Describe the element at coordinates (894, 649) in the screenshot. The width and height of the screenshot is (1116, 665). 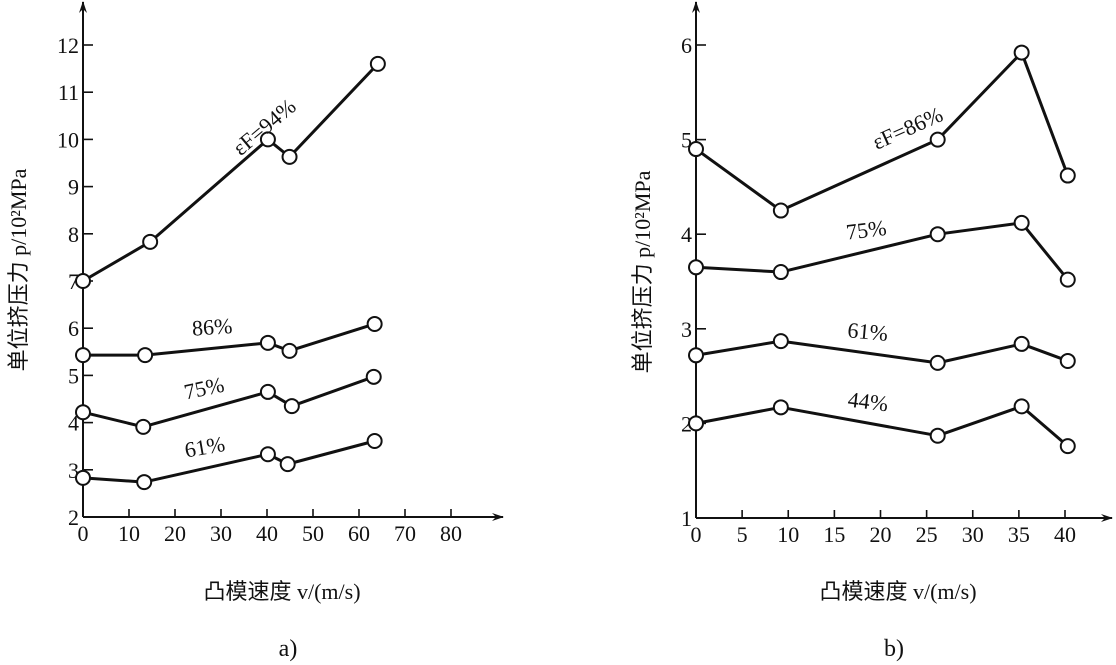
I see `panel-label: b)` at that location.